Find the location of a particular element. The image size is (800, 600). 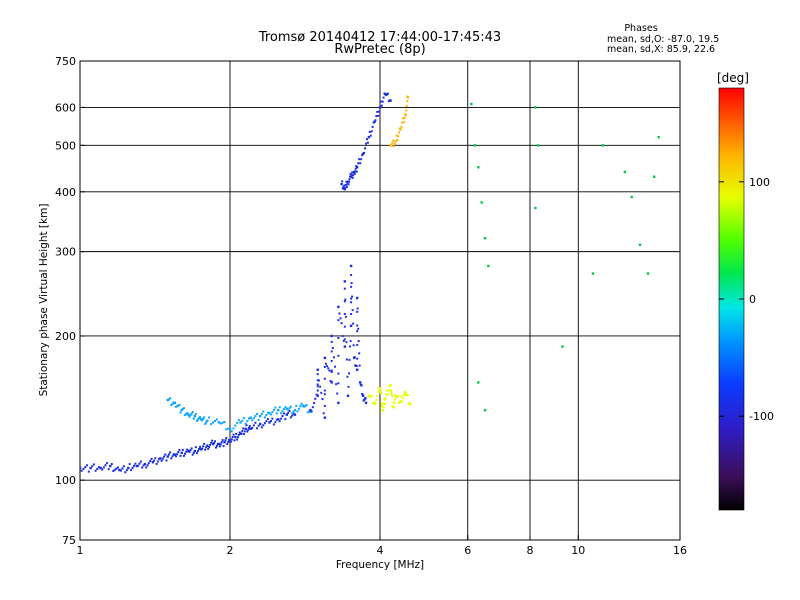

x-tick-label: 4 is located at coordinates (380, 550).